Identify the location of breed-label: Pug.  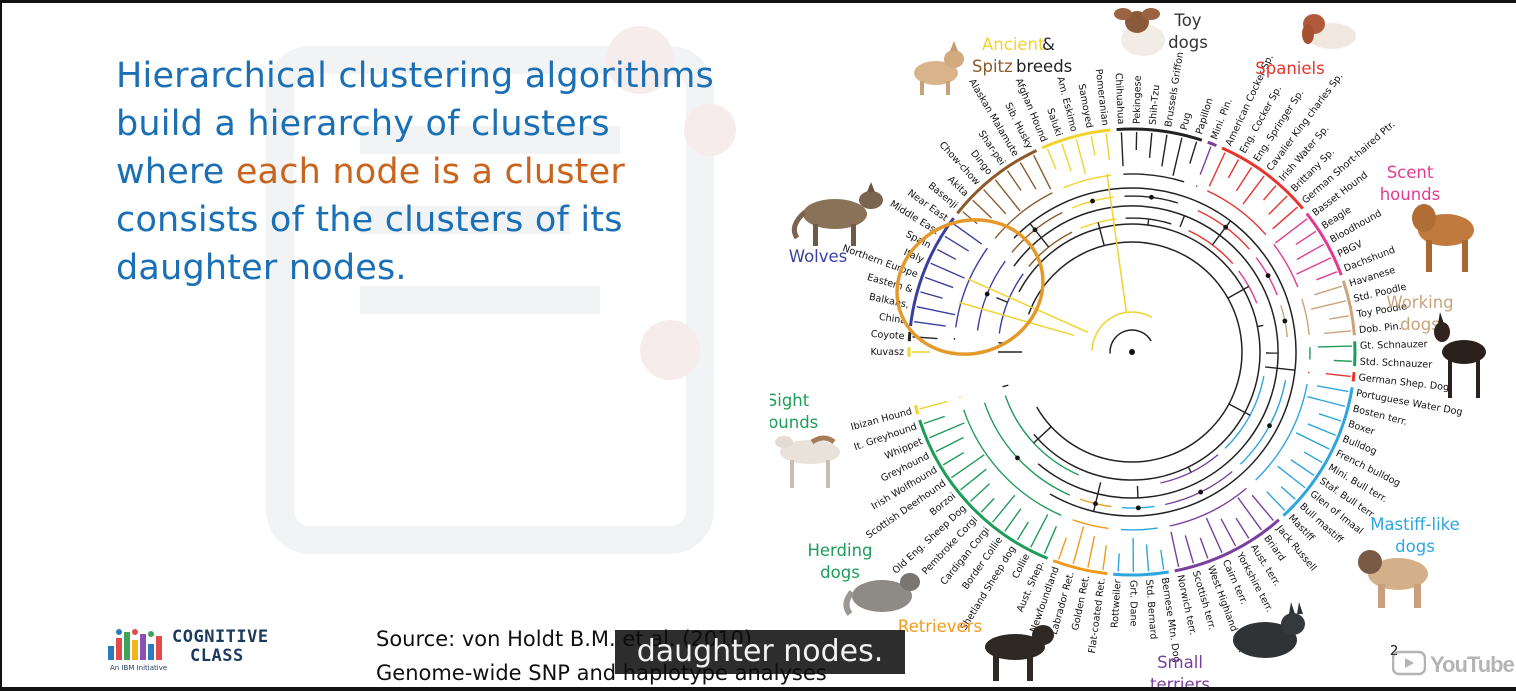
(1186, 121).